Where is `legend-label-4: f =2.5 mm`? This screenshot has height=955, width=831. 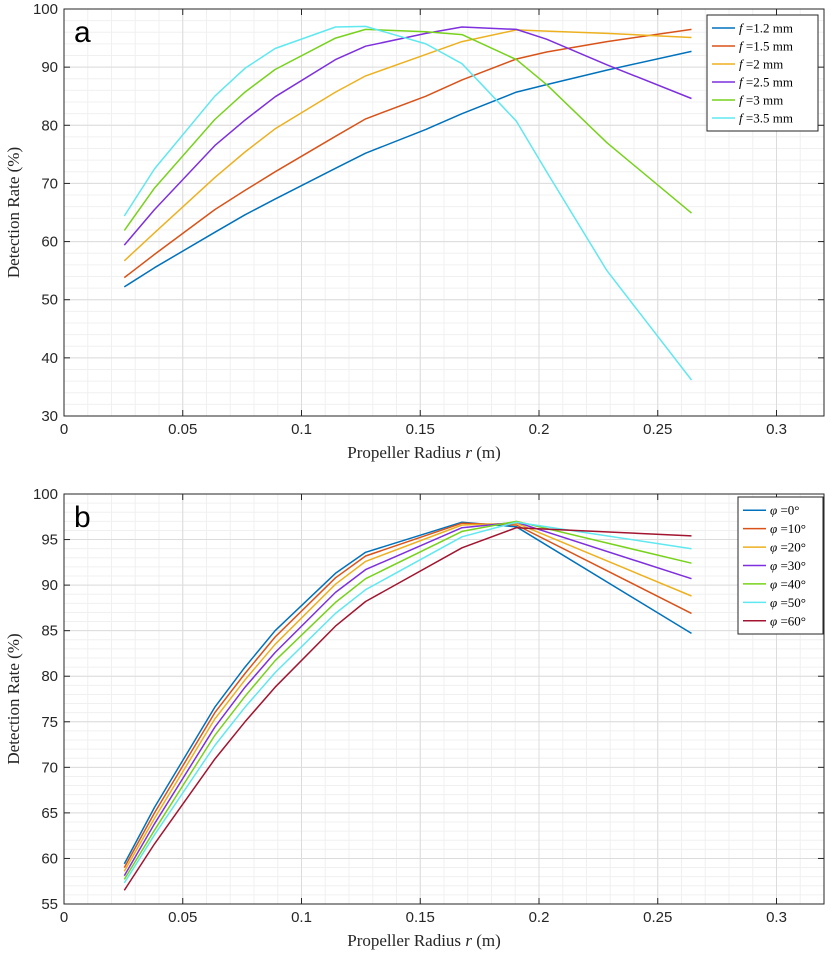 legend-label-4: f =2.5 mm is located at coordinates (766, 82).